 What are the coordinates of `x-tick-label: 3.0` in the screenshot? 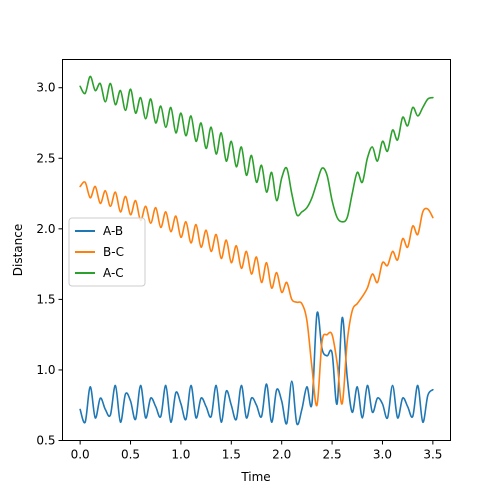 It's located at (382, 455).